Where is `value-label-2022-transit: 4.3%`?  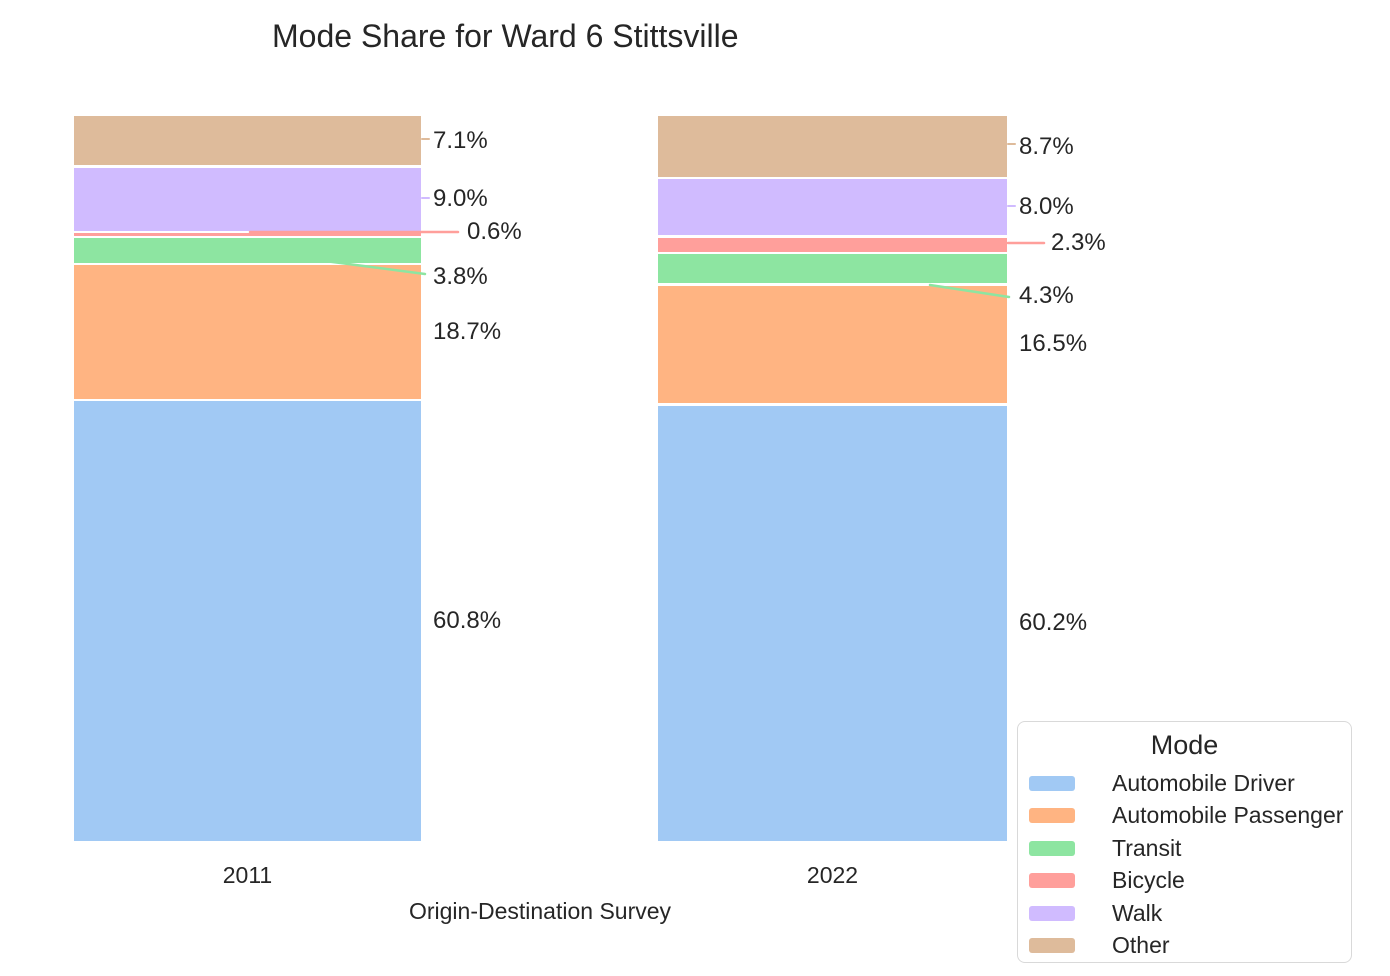 value-label-2022-transit: 4.3% is located at coordinates (1046, 295).